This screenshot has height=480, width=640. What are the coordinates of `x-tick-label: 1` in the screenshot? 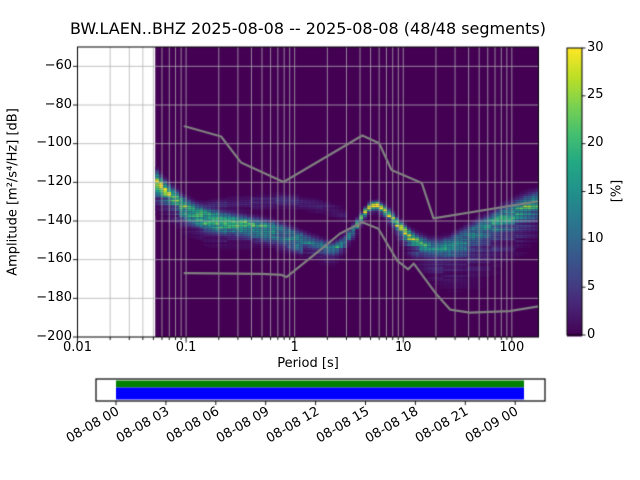 It's located at (294, 347).